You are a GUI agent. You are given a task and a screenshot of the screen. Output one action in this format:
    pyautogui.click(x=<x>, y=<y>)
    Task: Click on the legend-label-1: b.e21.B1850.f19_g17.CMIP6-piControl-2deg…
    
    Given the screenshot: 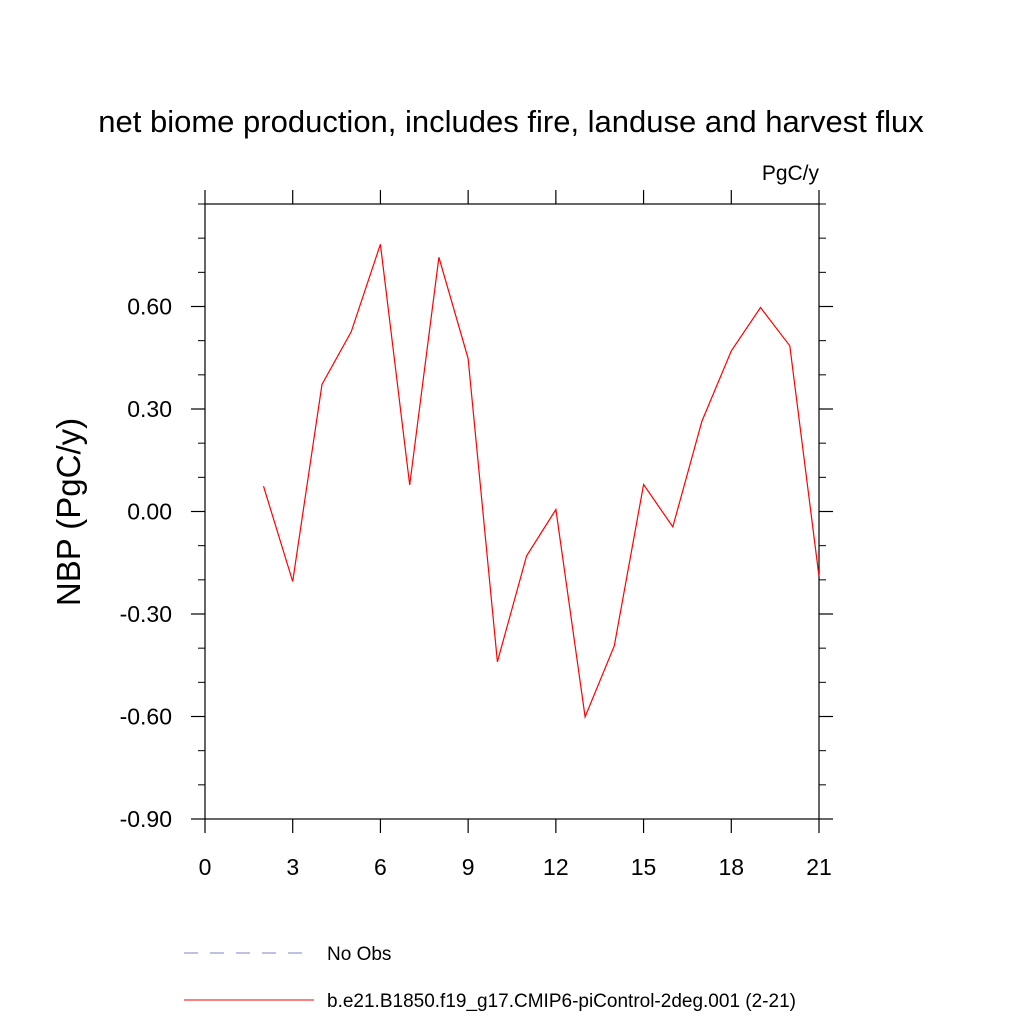 What is the action you would take?
    pyautogui.click(x=561, y=1001)
    